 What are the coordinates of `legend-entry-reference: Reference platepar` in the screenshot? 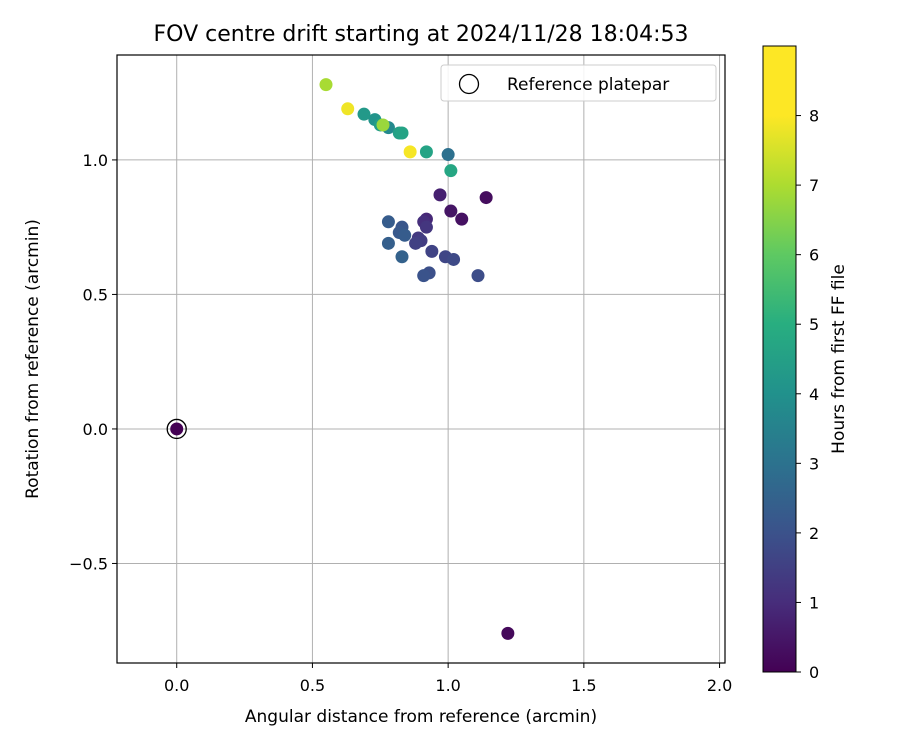 It's located at (588, 85).